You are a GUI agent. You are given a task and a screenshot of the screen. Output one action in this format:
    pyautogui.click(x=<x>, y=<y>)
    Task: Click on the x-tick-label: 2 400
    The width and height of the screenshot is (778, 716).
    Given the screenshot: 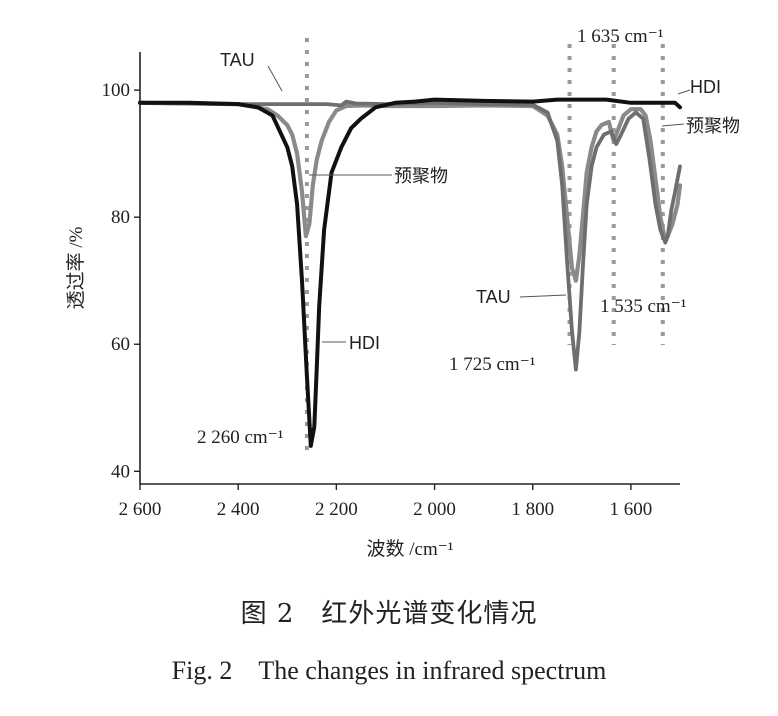 What is the action you would take?
    pyautogui.click(x=238, y=509)
    